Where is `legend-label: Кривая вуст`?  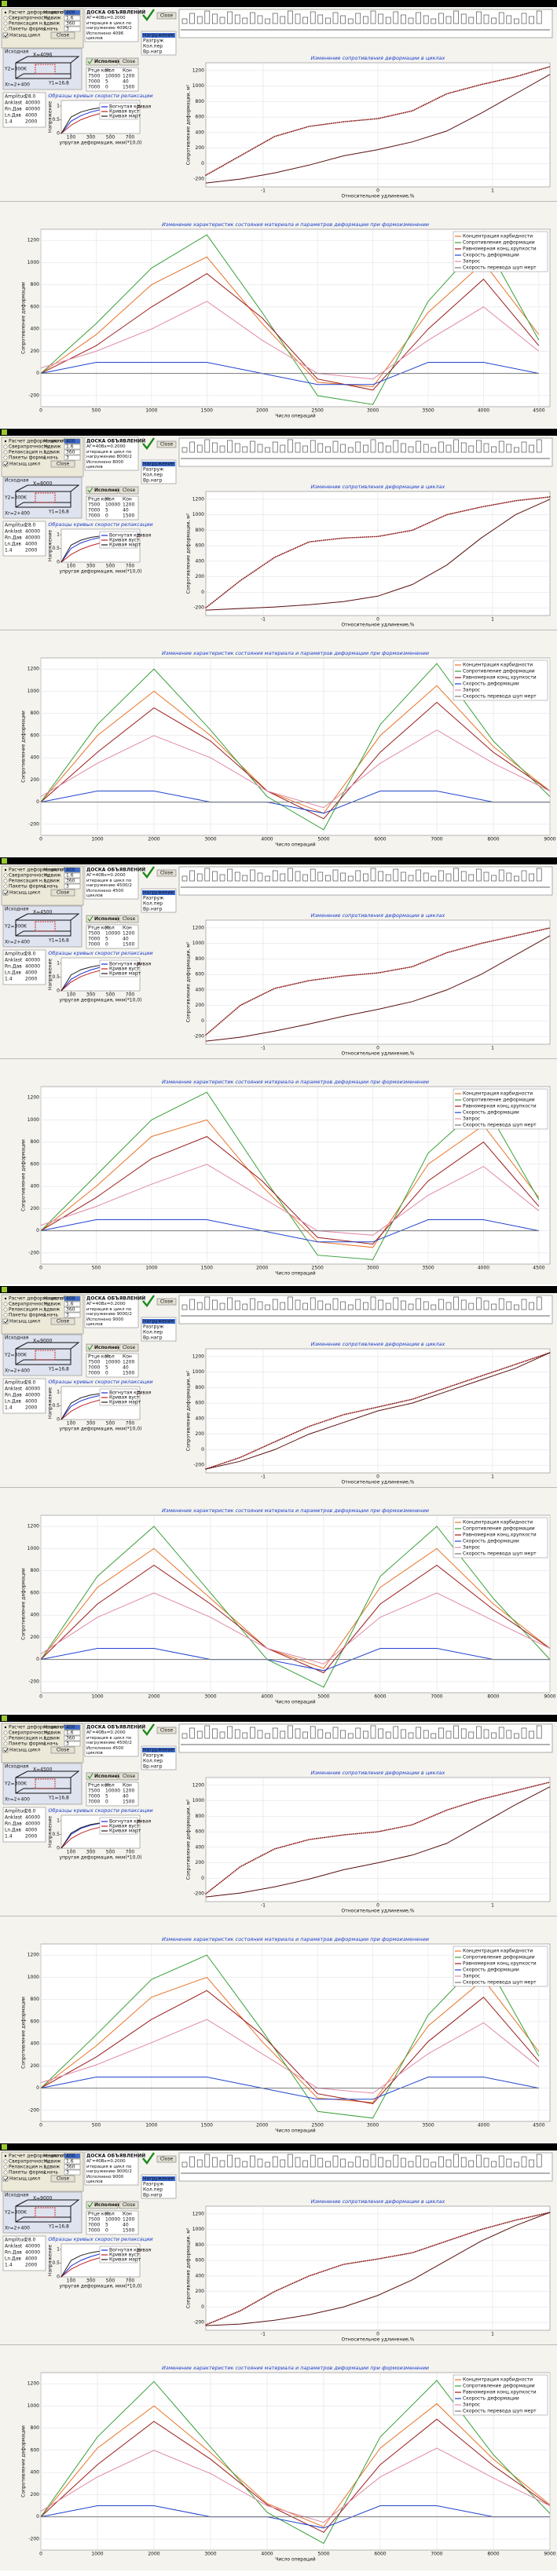 legend-label: Кривая вуст is located at coordinates (124, 1398).